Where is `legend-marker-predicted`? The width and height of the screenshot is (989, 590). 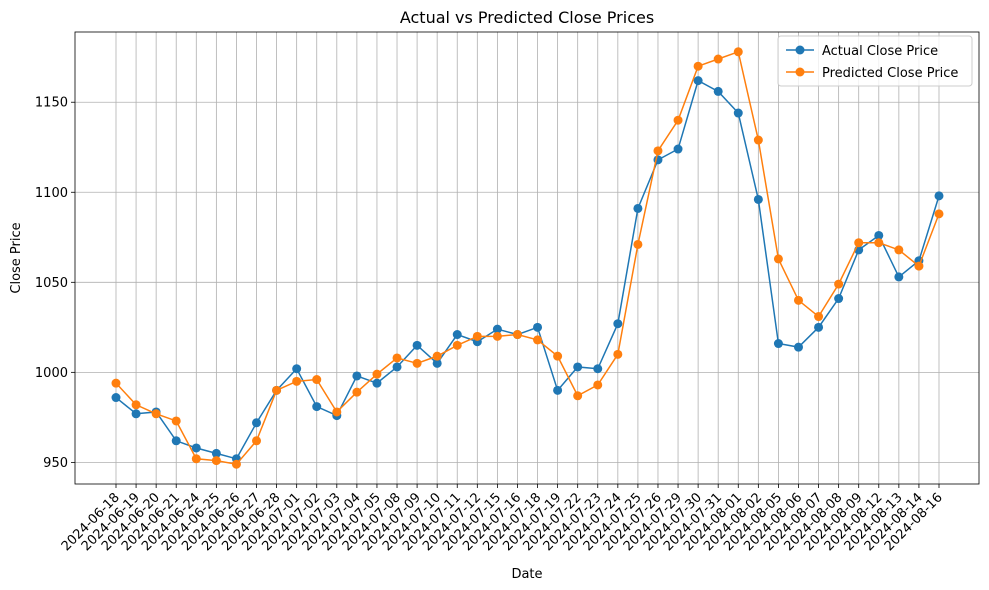
legend-marker-predicted is located at coordinates (800, 72).